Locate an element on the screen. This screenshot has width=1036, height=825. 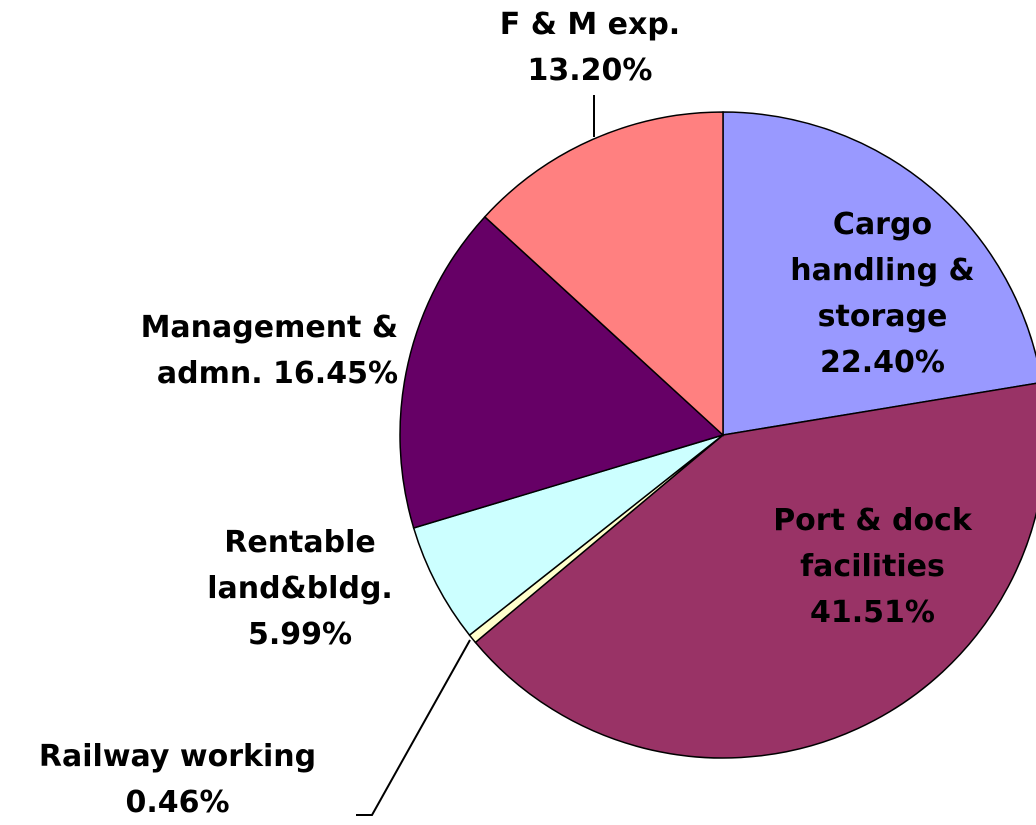
value-label: 16.45% is located at coordinates (335, 373).